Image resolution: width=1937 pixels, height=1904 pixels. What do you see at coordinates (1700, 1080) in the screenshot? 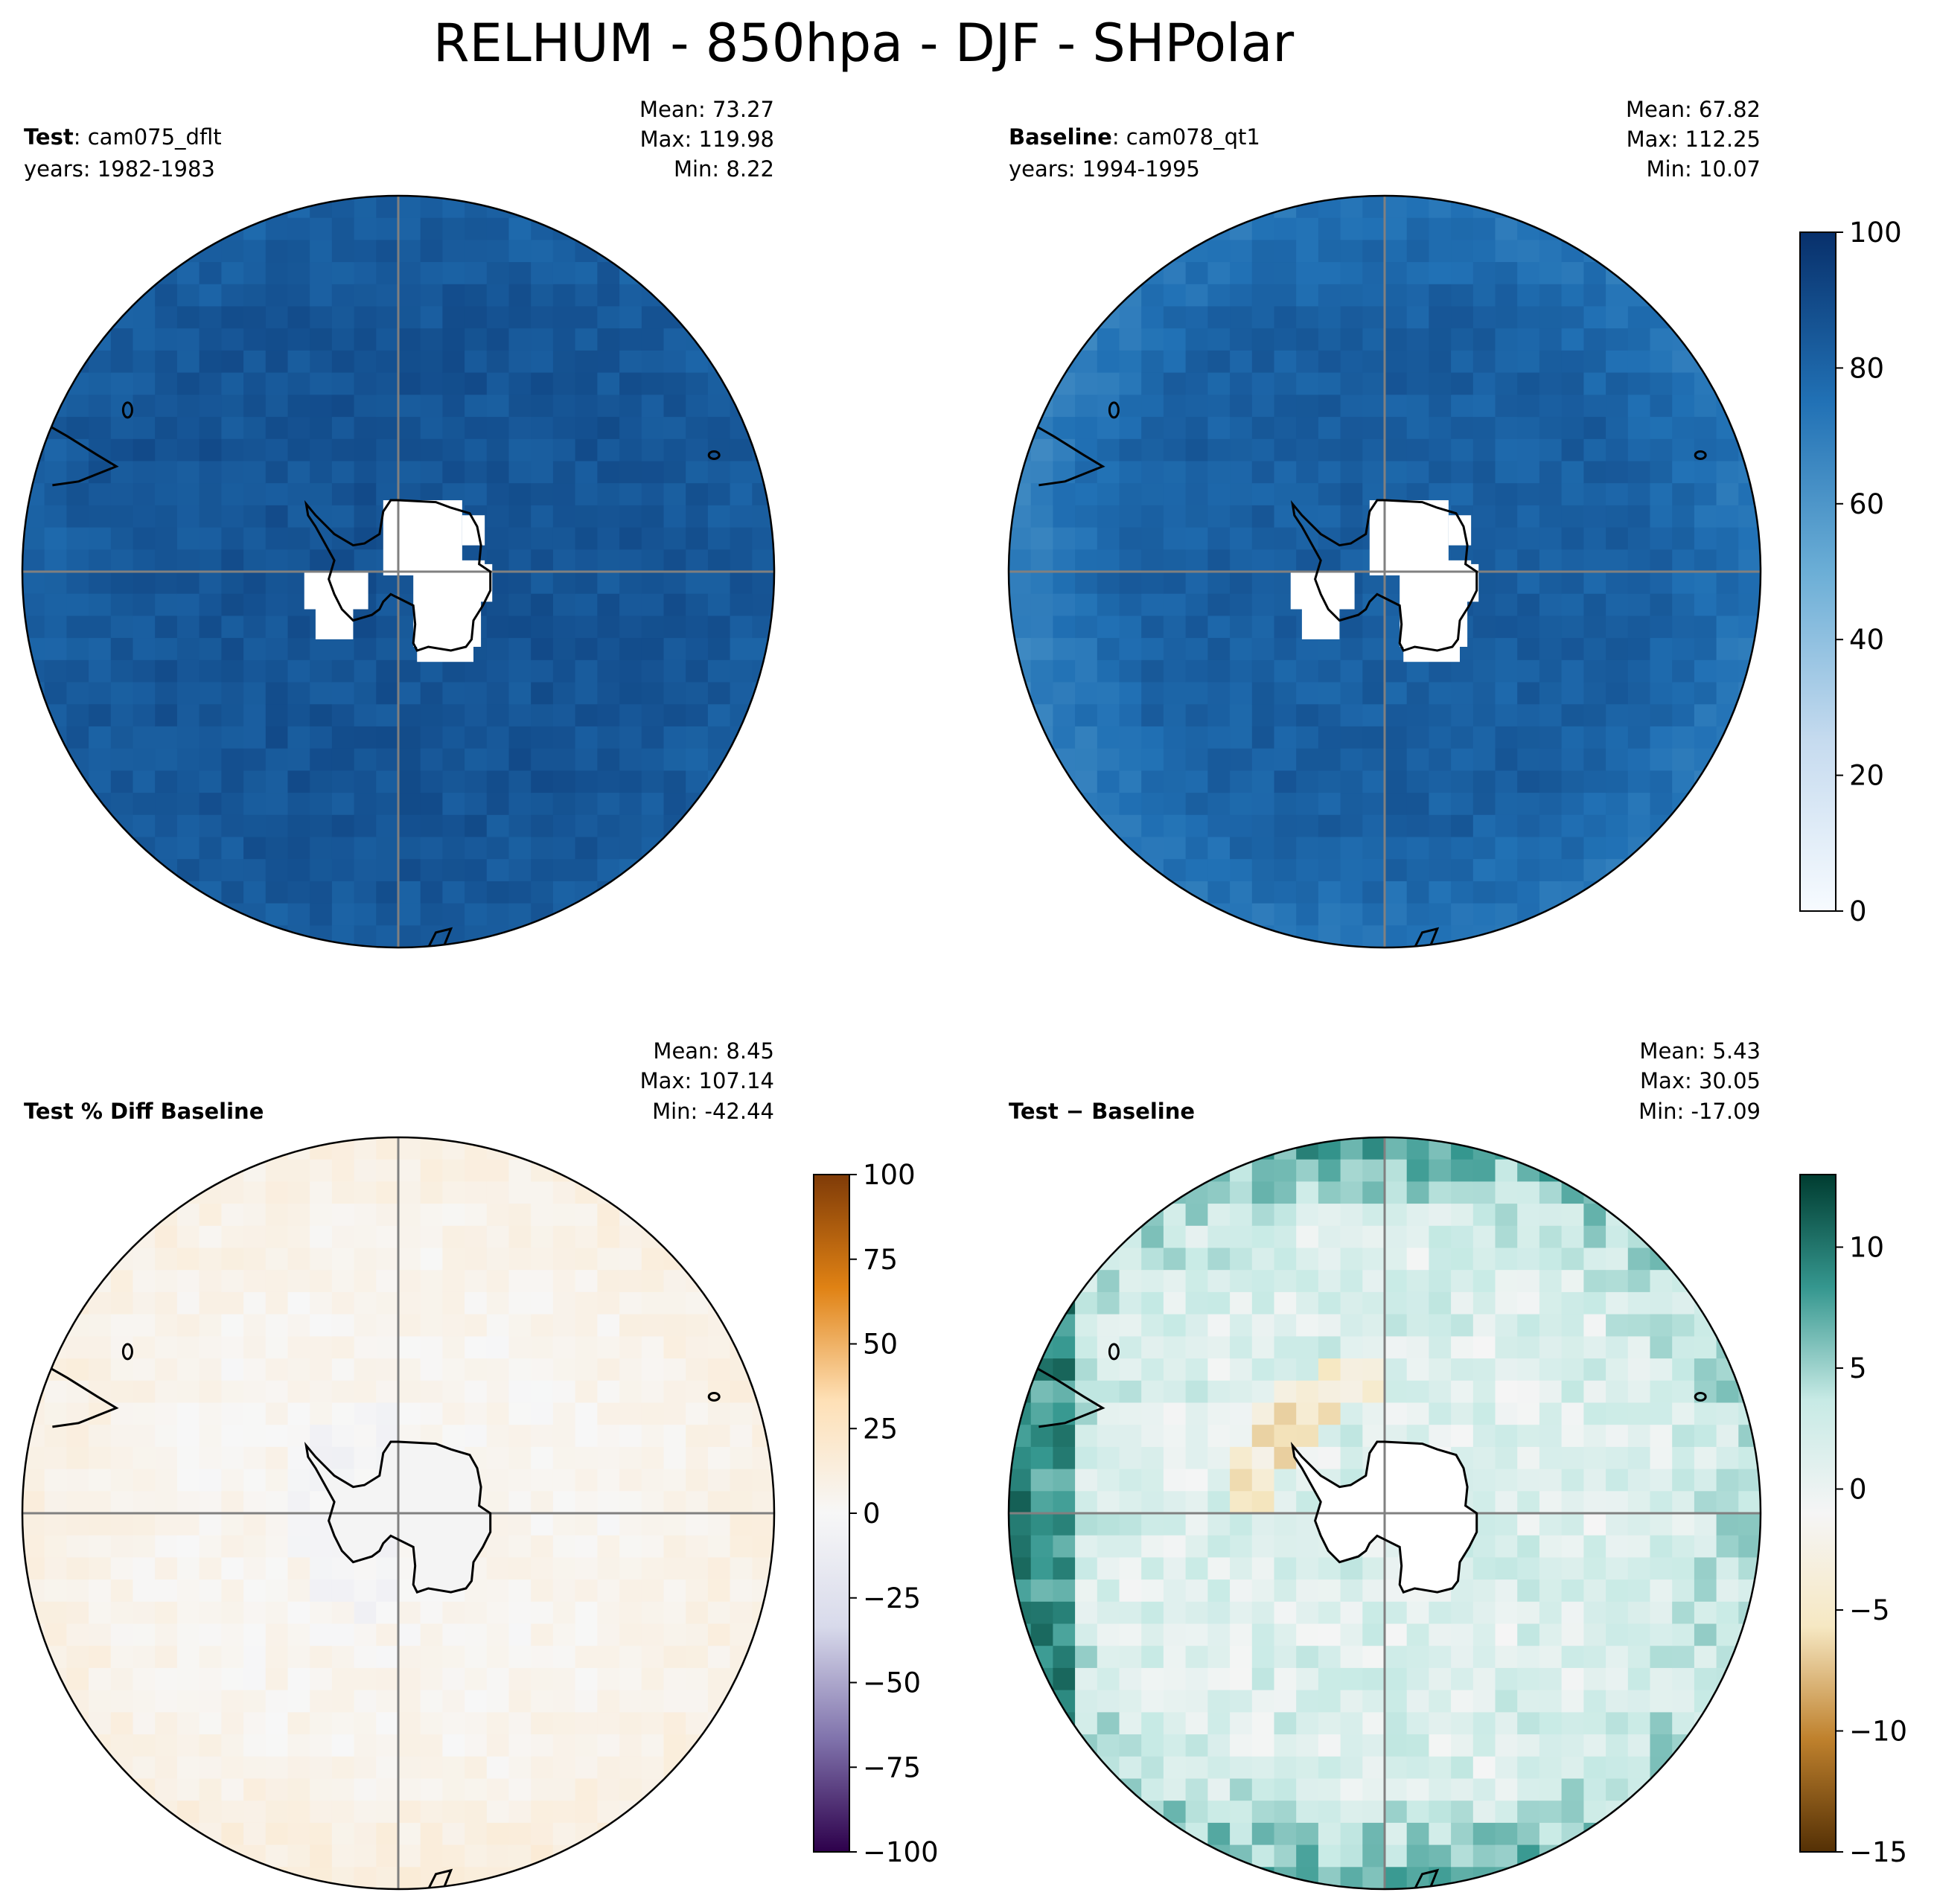
I see `panel-diff-max: Max: 30.05` at bounding box center [1700, 1080].